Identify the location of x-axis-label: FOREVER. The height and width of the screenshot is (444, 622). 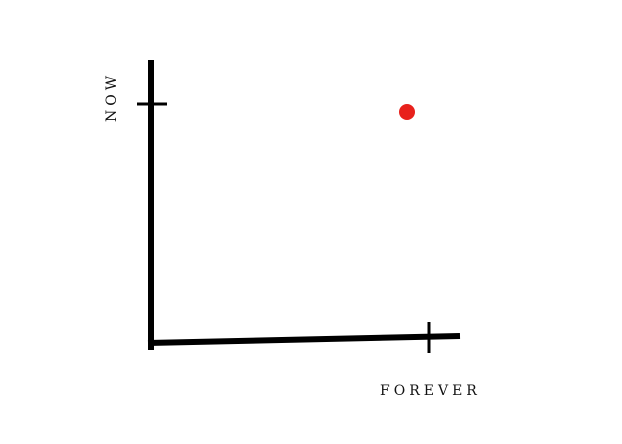
(430, 391).